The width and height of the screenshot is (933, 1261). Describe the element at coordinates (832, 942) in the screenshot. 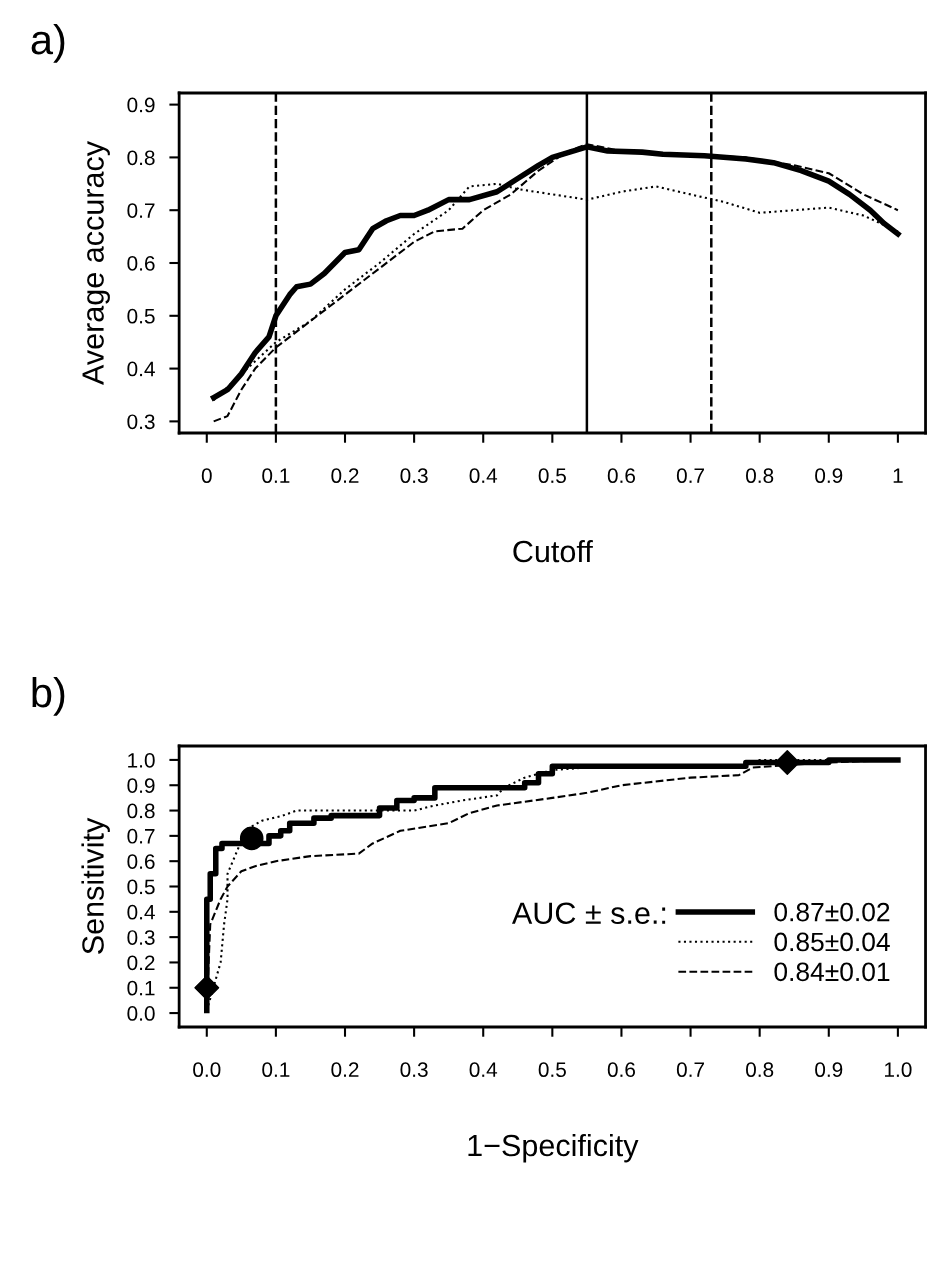

I see `legend-label: 0.85±0.04` at that location.